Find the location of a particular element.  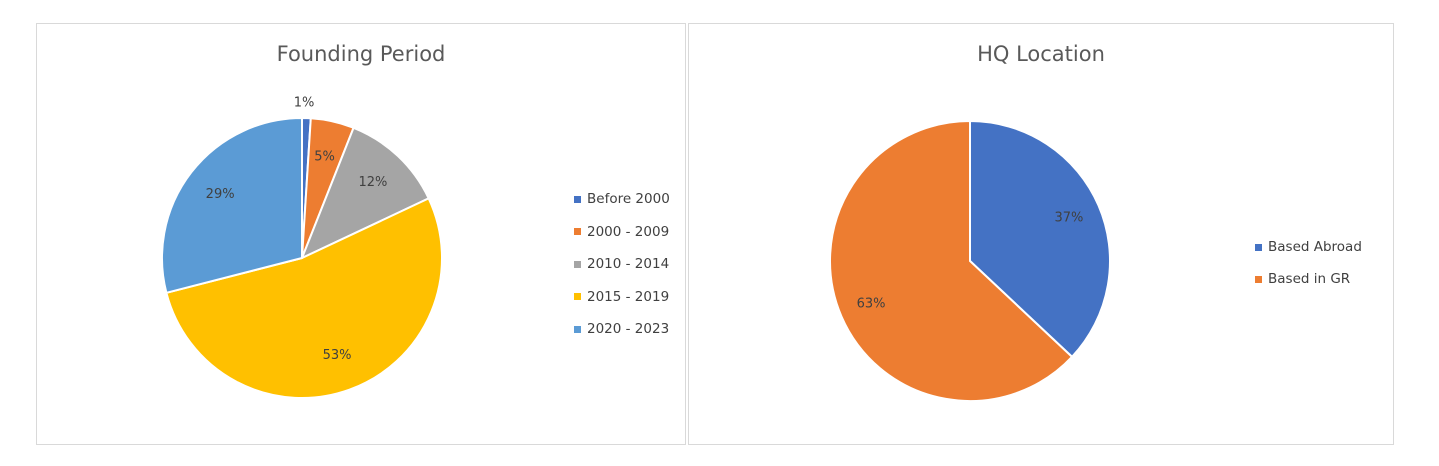

pie-slice-2010-2014 is located at coordinates (365, 193).